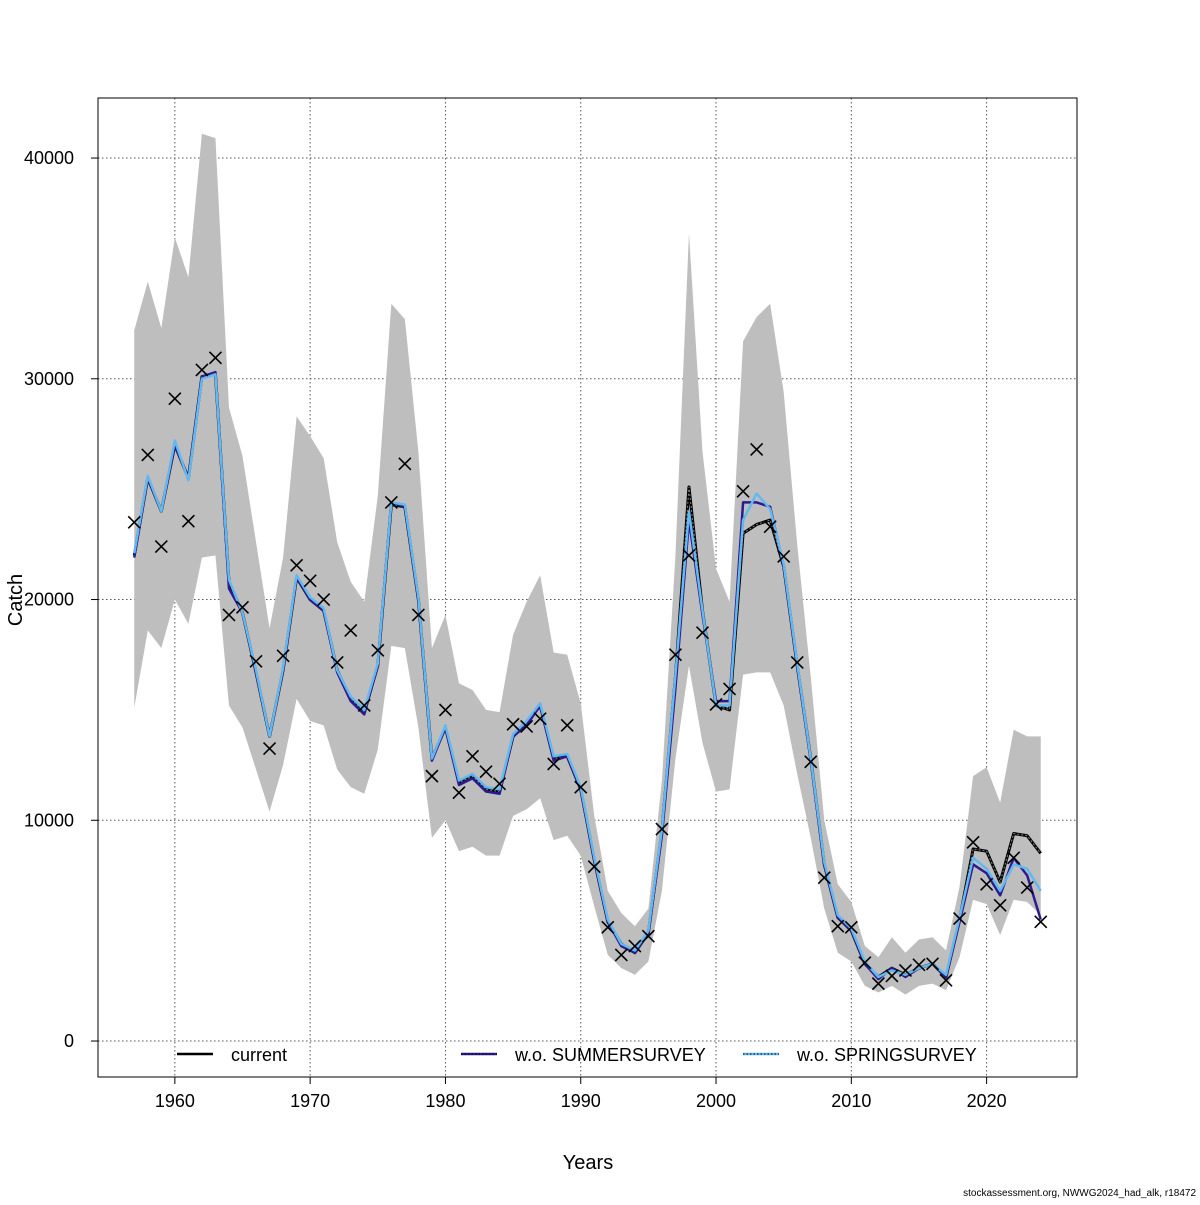  Describe the element at coordinates (49, 820) in the screenshot. I see `y-tick-label: 10000` at that location.